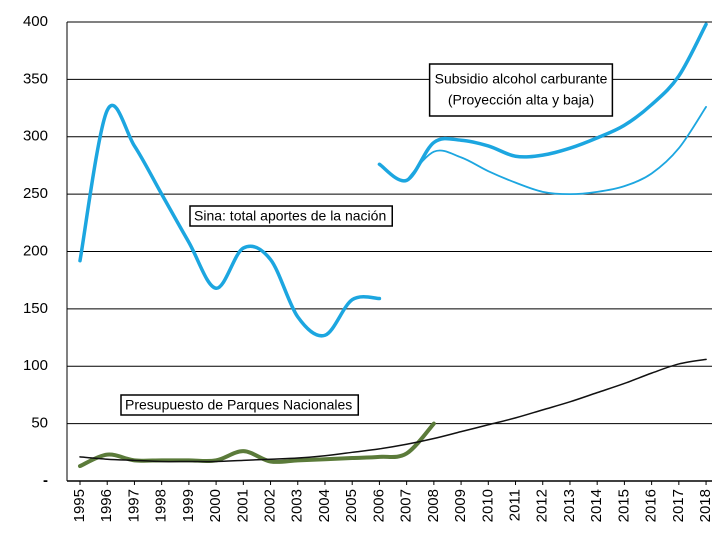 The width and height of the screenshot is (712, 538). What do you see at coordinates (406, 505) in the screenshot?
I see `x-tick-label: 2007` at bounding box center [406, 505].